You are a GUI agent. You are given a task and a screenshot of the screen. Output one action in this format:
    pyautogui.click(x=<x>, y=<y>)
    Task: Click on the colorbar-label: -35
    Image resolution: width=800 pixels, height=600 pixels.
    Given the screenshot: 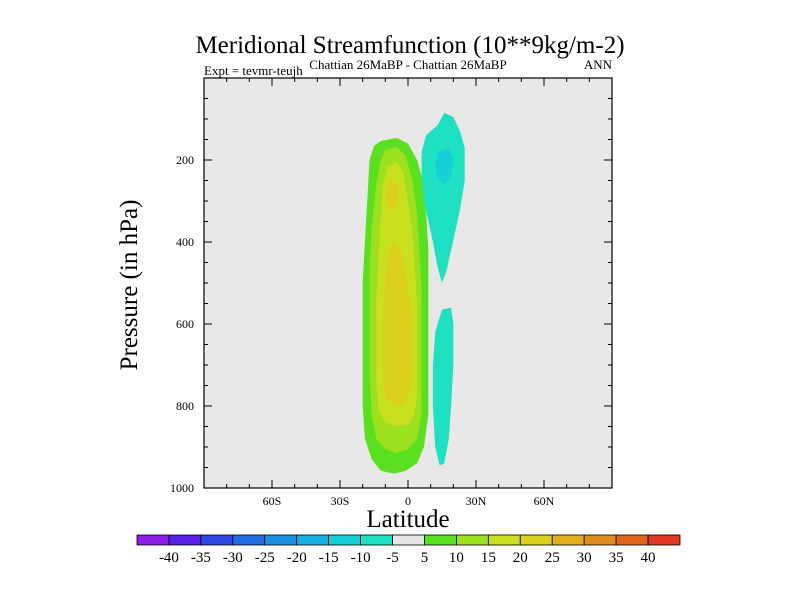 What is the action you would take?
    pyautogui.click(x=201, y=558)
    